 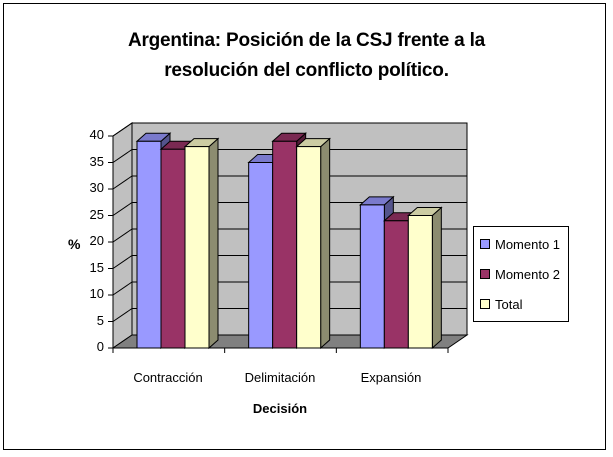 I want to click on y-tick-label: 20, so click(x=96, y=240).